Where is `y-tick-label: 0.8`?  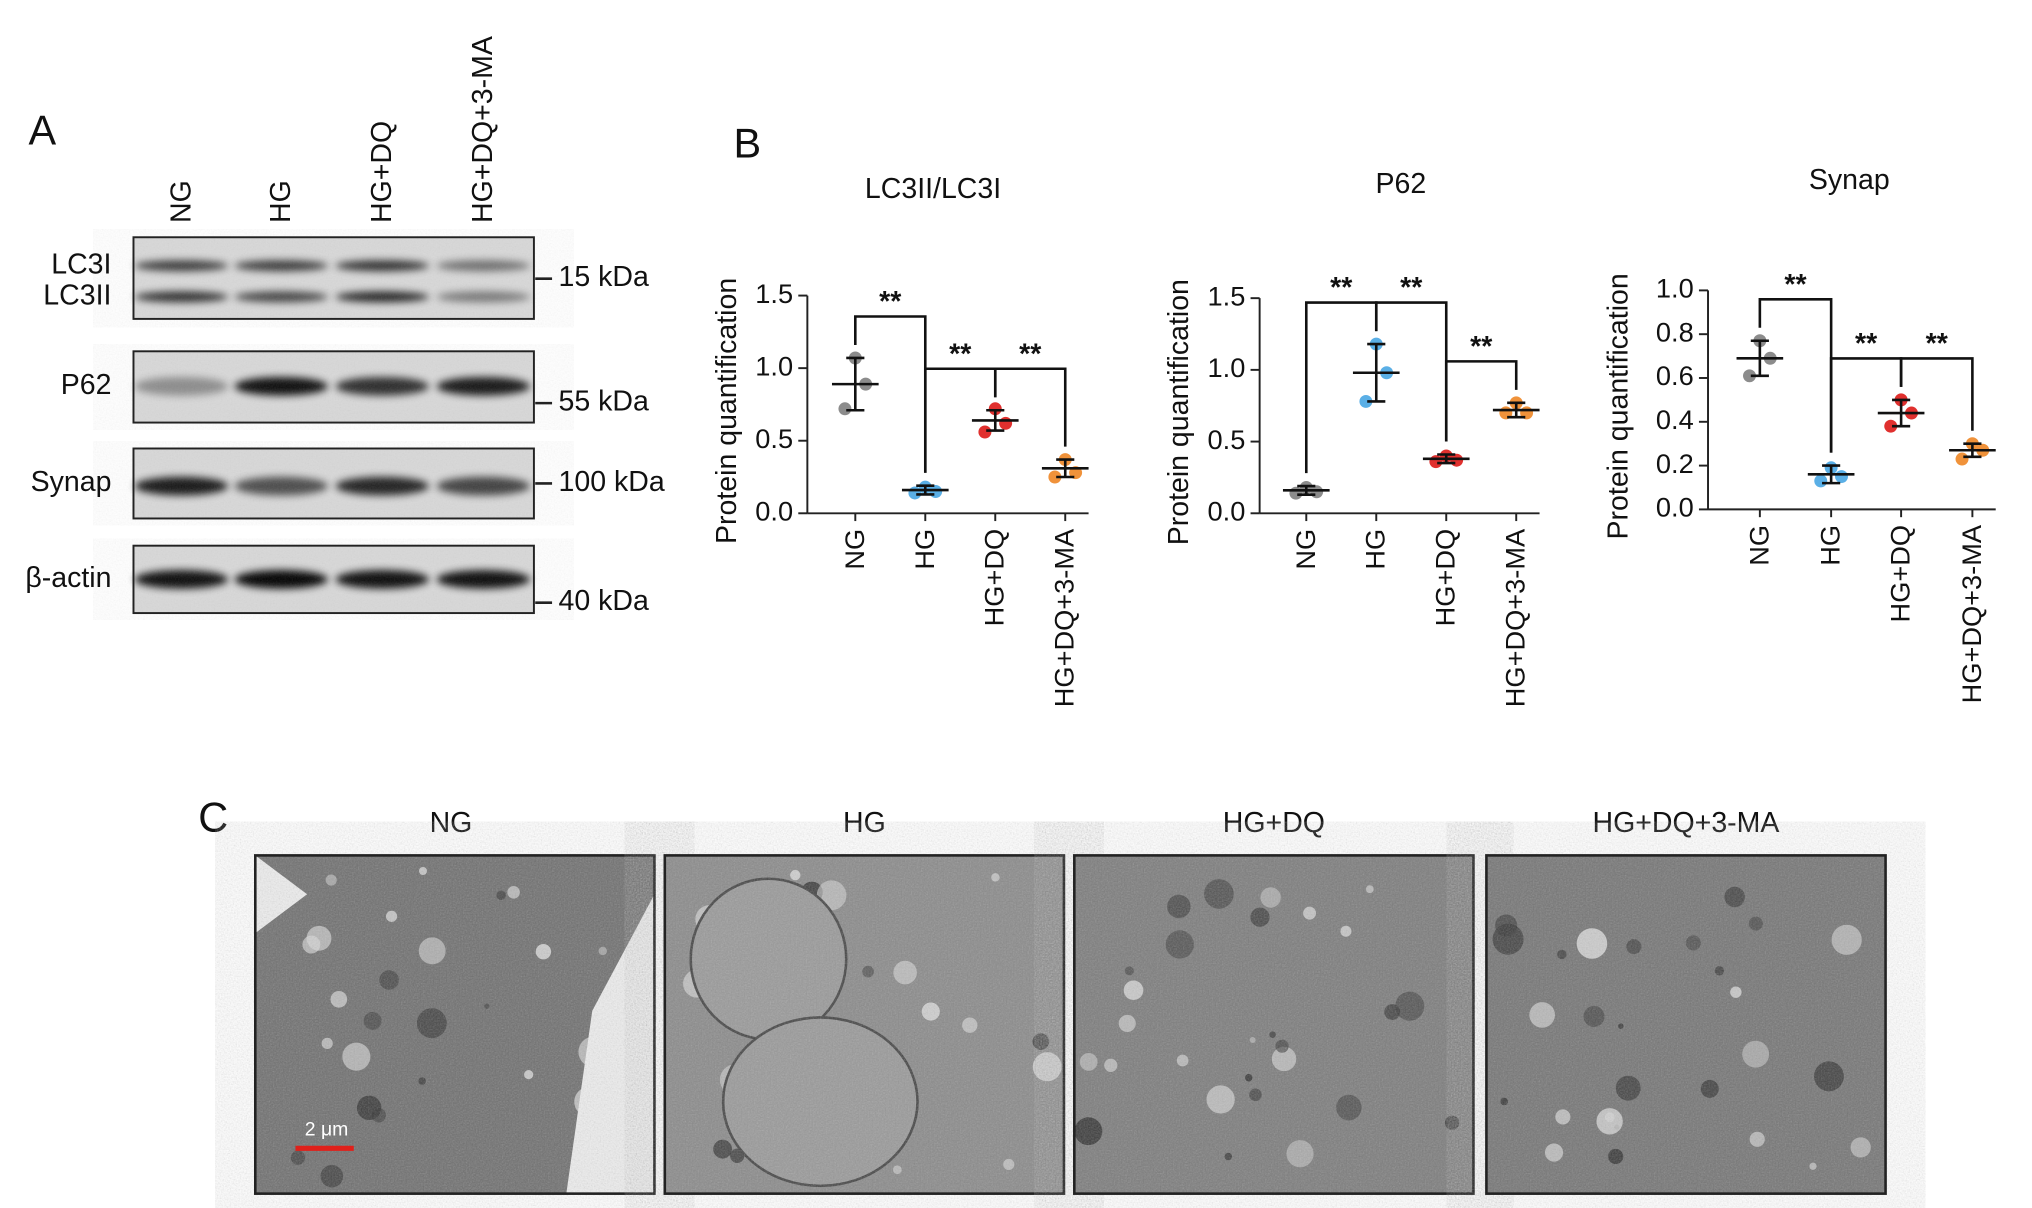
y-tick-label: 0.8 is located at coordinates (1675, 331).